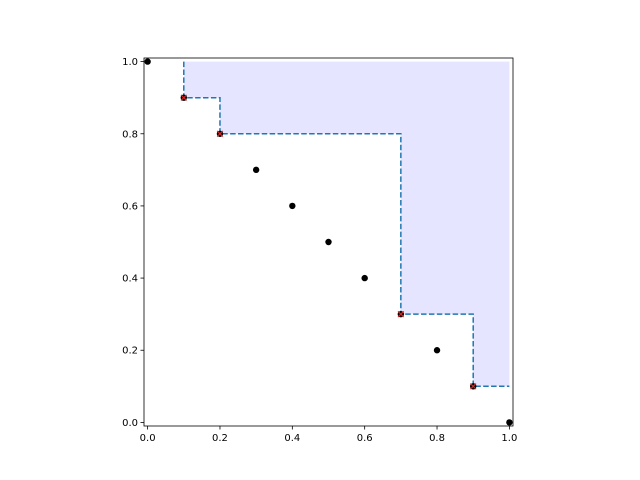 This screenshot has height=480, width=640. What do you see at coordinates (130, 351) in the screenshot?
I see `y-tick-label: 0.2` at bounding box center [130, 351].